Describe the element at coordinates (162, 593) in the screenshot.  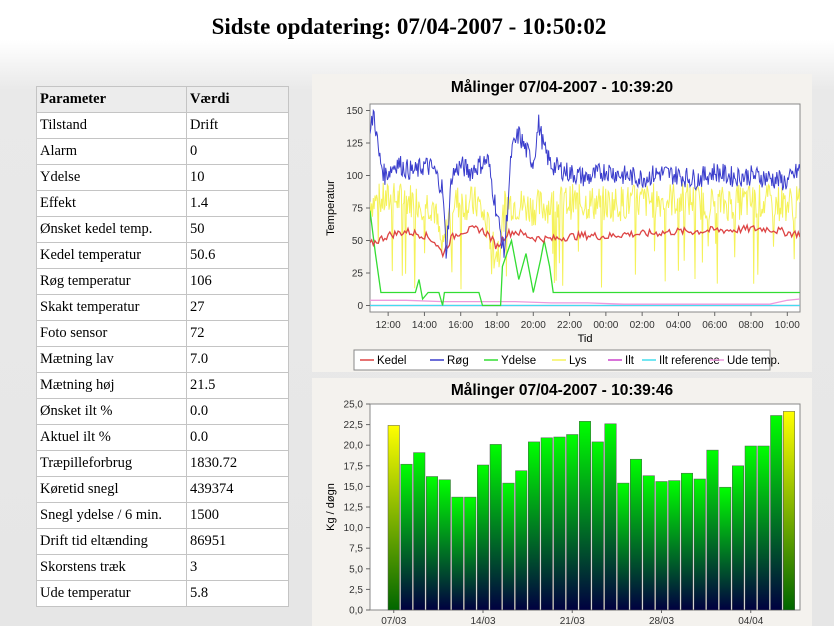
I see `table-row: Ude temperatur 5.8` at that location.